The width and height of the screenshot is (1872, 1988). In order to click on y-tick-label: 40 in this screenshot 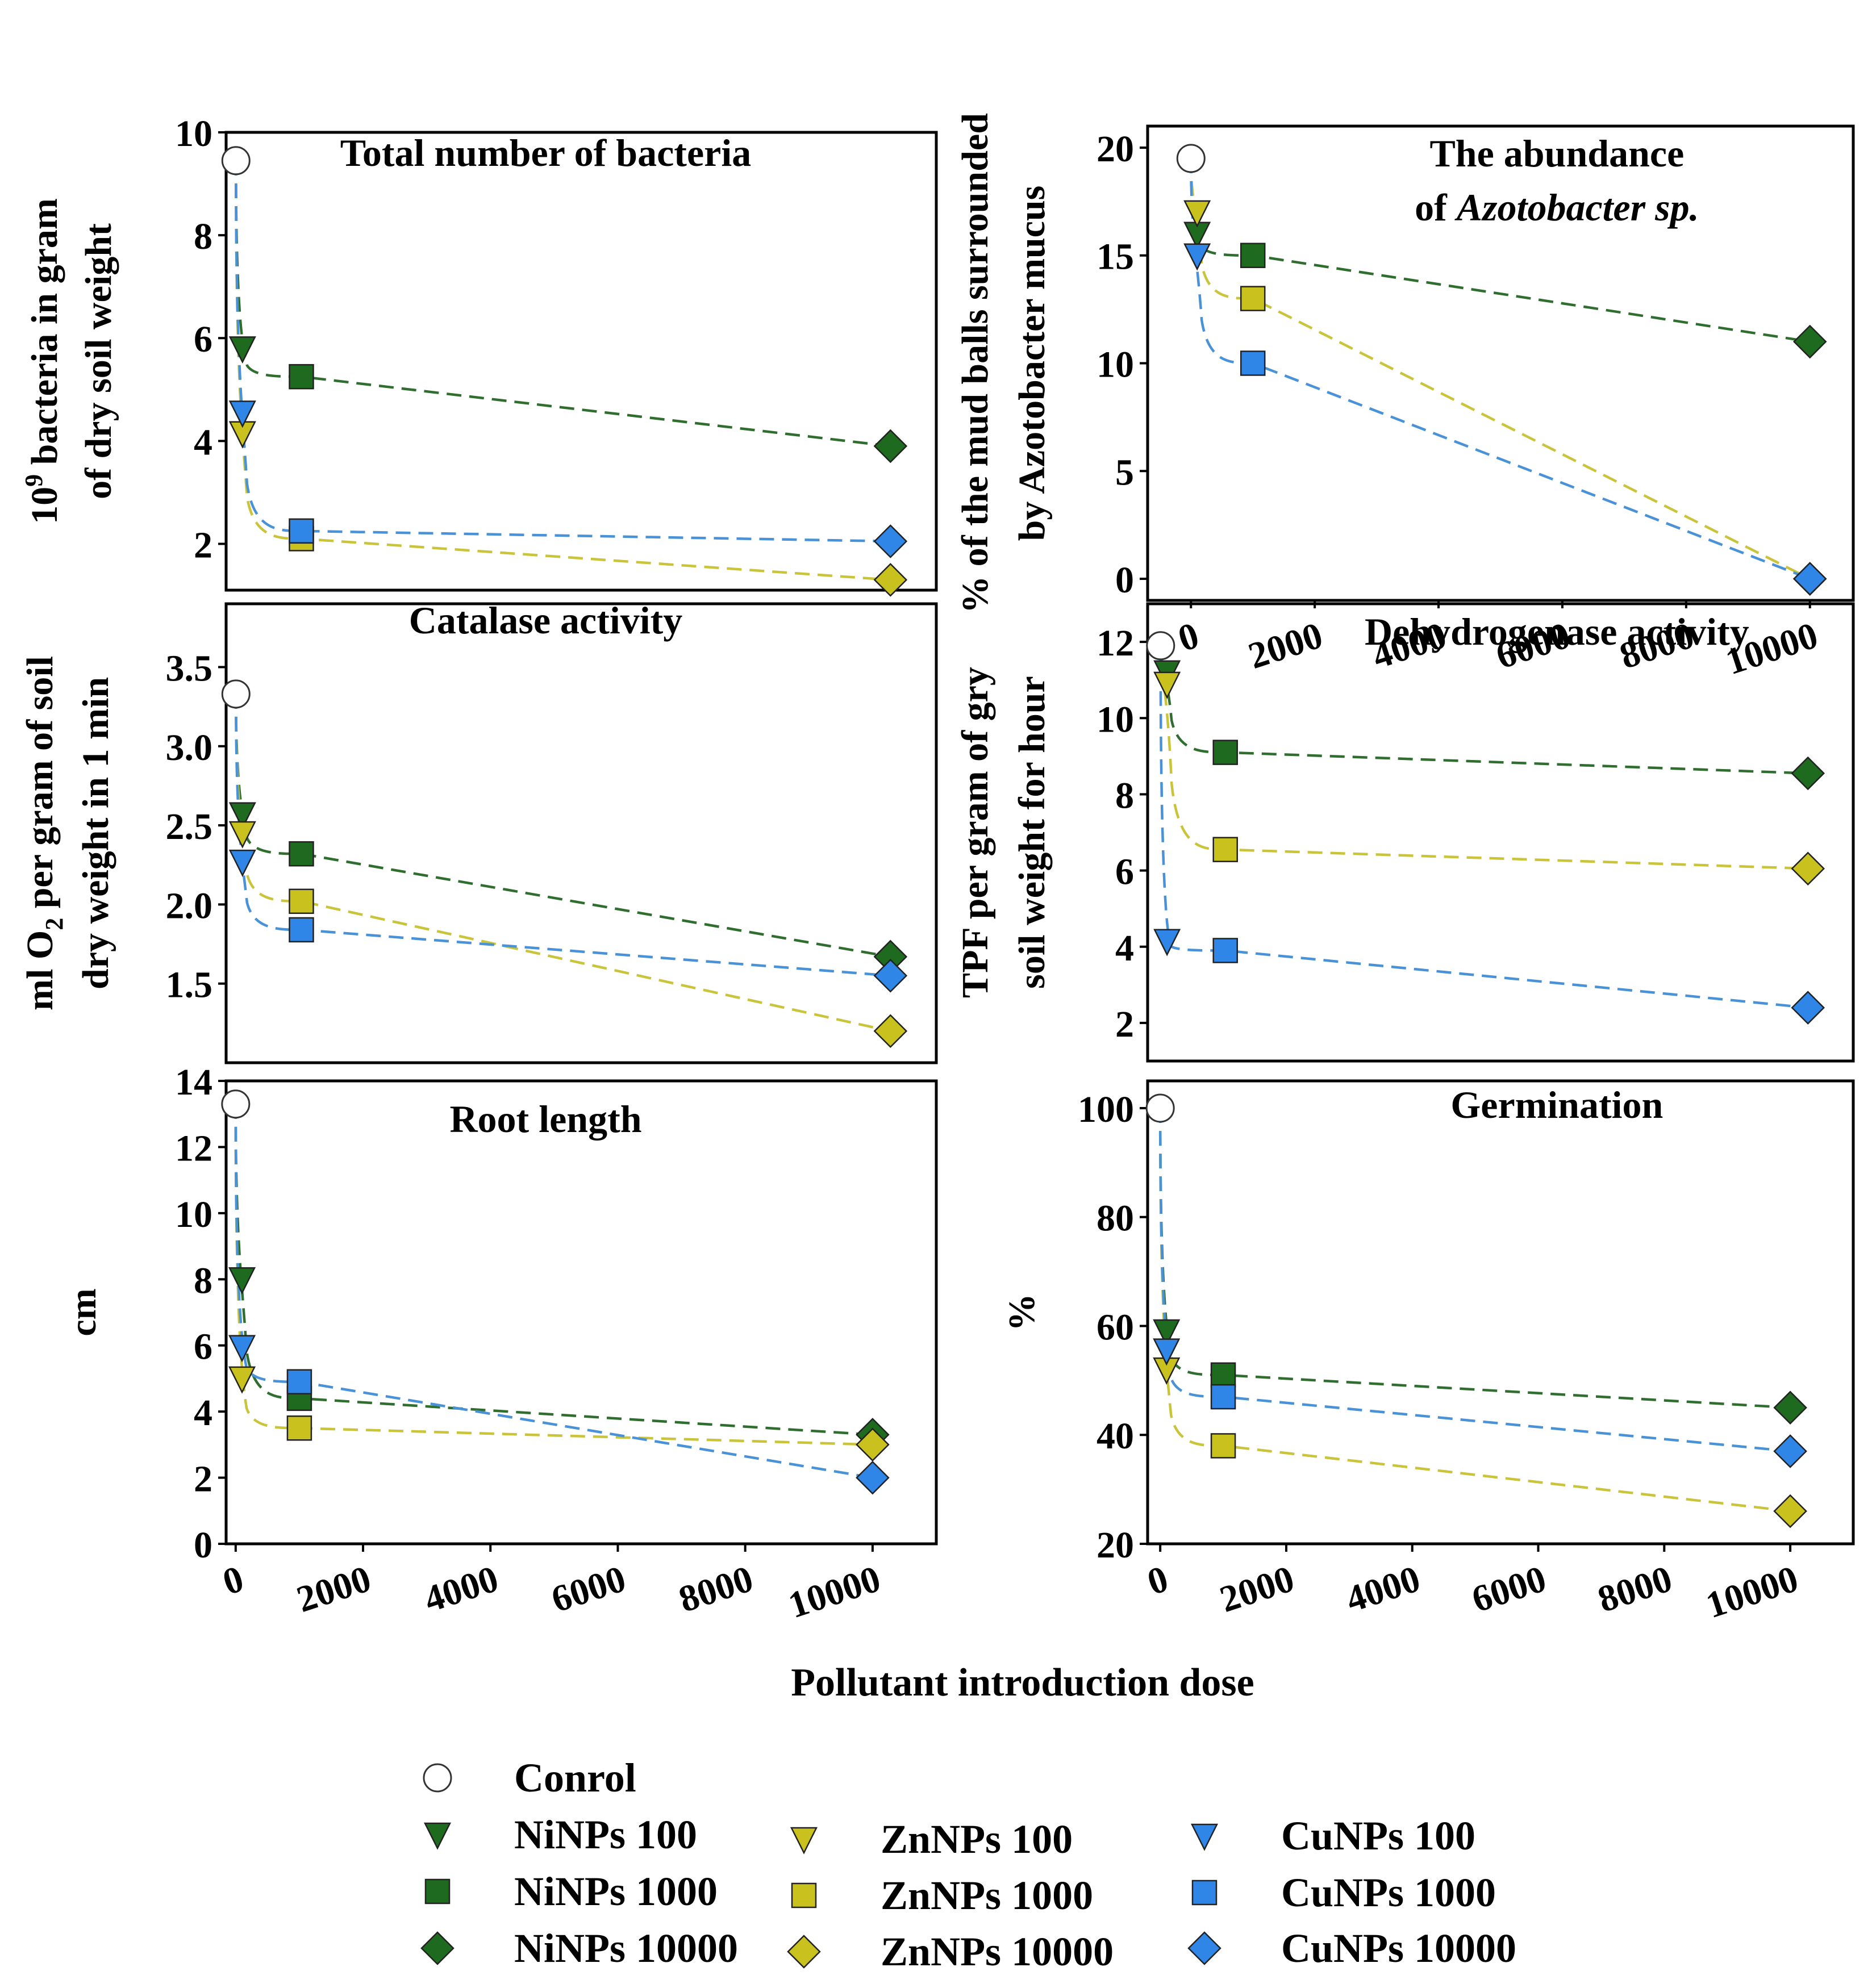, I will do `click(1115, 1436)`.